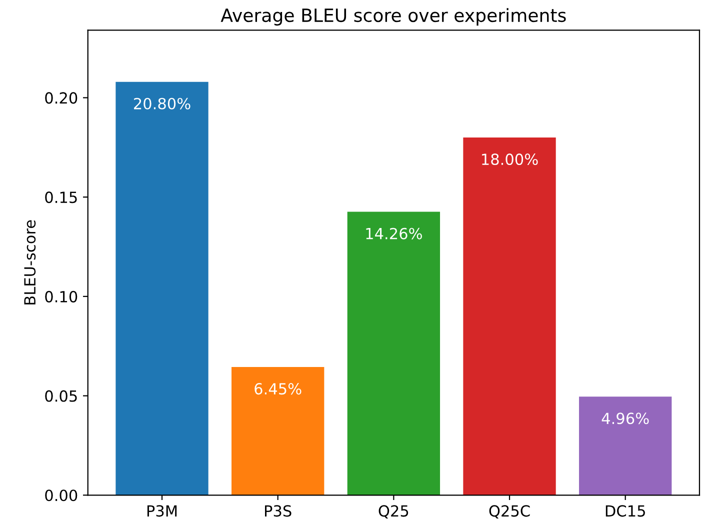  What do you see at coordinates (61, 396) in the screenshot?
I see `y-tick-label: 0.05` at bounding box center [61, 396].